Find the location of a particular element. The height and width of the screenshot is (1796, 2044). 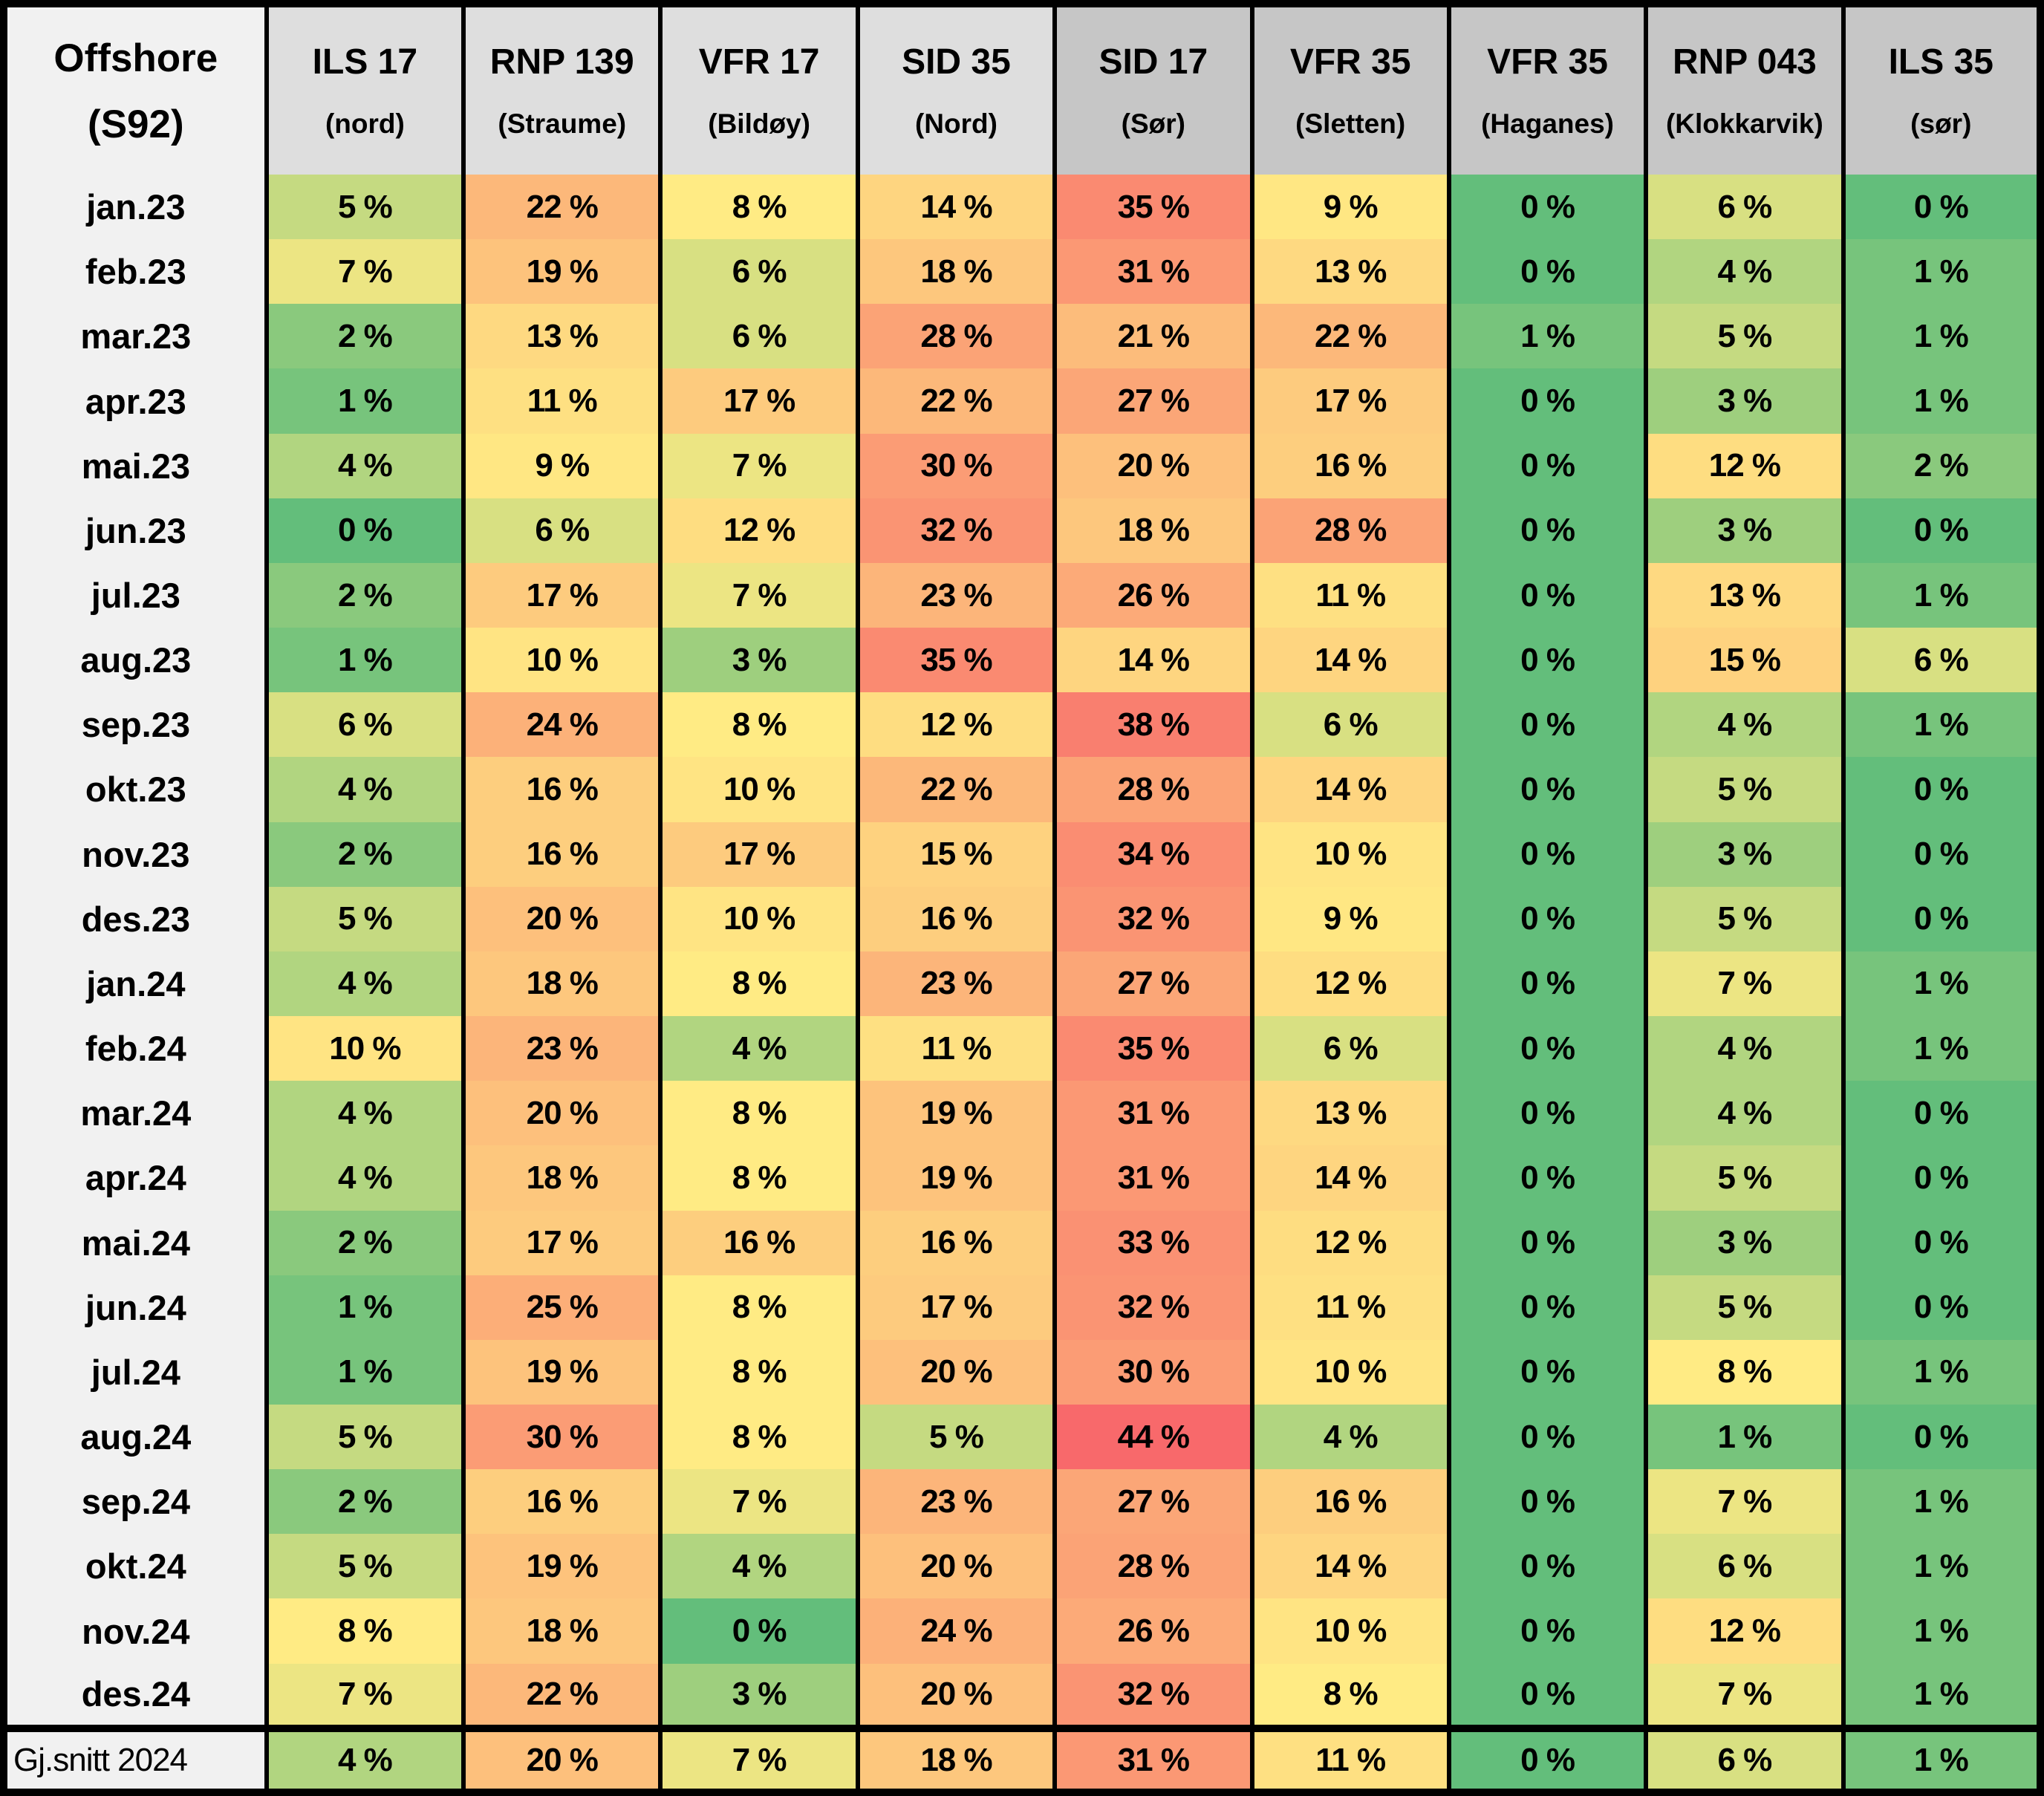

table-row: des.23 5 % 20 % 10 % 16 % 32 % 9 % 0 % 5 % 0 % is located at coordinates (1022, 919).